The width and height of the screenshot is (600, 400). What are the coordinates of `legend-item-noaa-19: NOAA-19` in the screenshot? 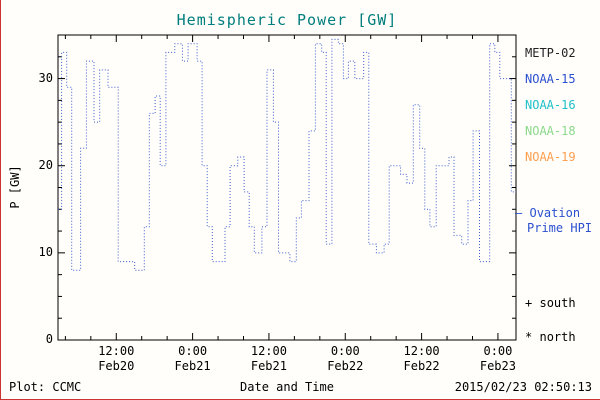 It's located at (550, 157).